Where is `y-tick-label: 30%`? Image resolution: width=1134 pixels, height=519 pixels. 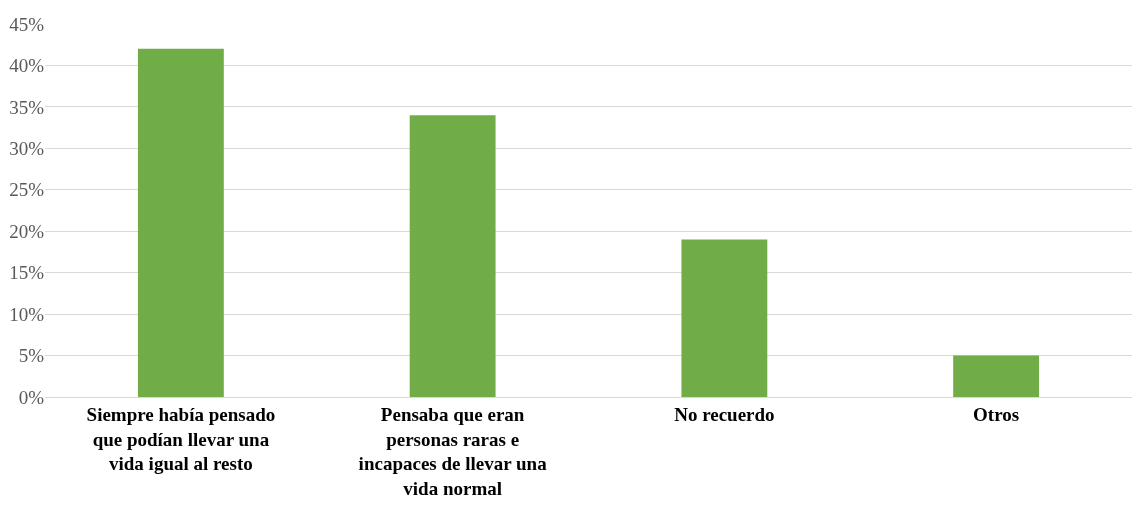
y-tick-label: 30% is located at coordinates (27, 148).